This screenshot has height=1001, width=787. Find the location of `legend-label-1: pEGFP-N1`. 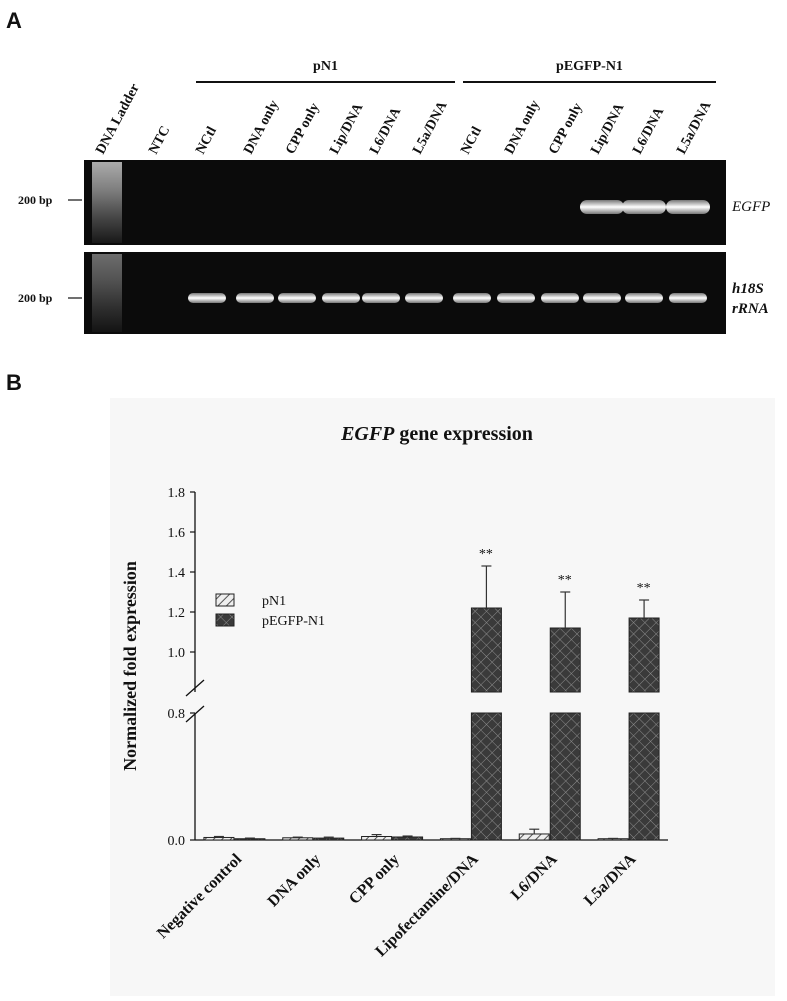

legend-label-1: pEGFP-N1 is located at coordinates (293, 621).